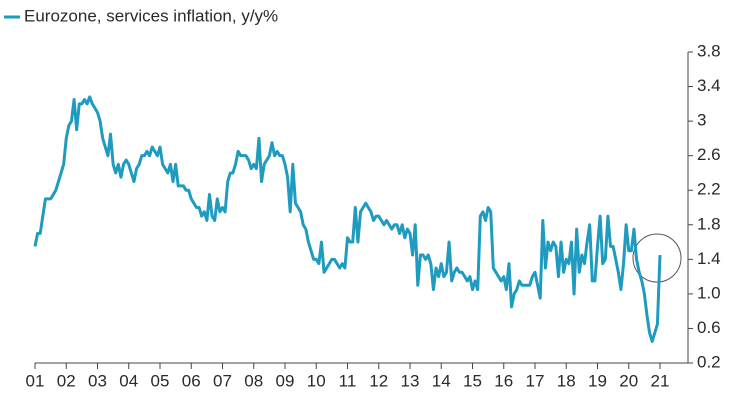 The height and width of the screenshot is (407, 754). Describe the element at coordinates (316, 380) in the screenshot. I see `x-tick-label: 10` at that location.